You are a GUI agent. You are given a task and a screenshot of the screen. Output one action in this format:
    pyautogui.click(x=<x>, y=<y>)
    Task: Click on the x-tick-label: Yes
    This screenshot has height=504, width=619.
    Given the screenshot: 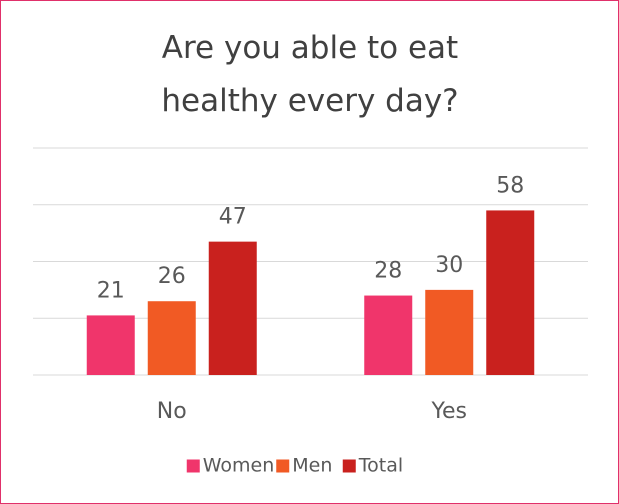 What is the action you would take?
    pyautogui.click(x=448, y=411)
    